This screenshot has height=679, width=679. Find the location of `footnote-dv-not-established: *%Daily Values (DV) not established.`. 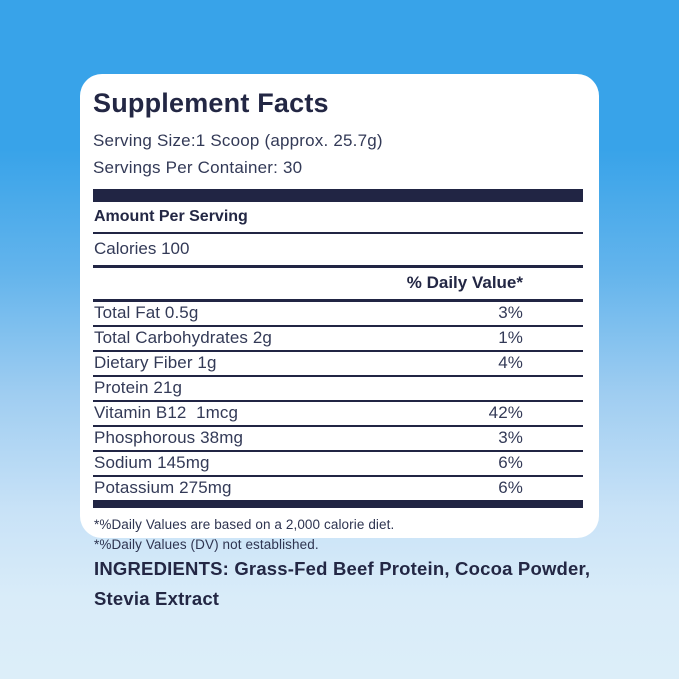

footnote-dv-not-established: *%Daily Values (DV) not established. is located at coordinates (206, 544).